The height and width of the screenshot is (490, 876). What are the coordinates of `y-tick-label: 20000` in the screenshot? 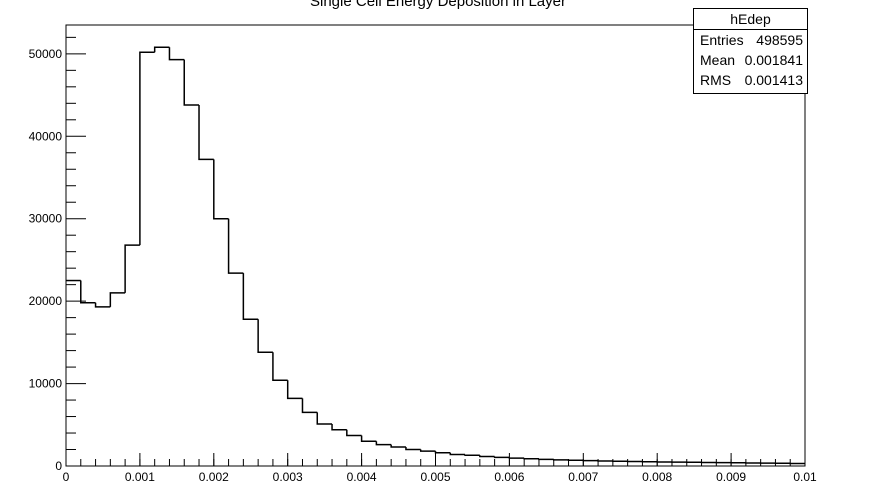 It's located at (46, 301).